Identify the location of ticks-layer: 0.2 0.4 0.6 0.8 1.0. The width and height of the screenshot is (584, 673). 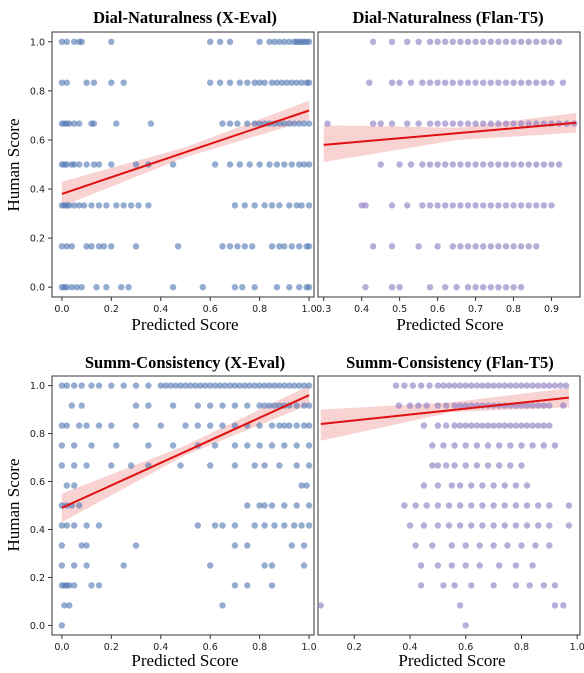
(465, 644).